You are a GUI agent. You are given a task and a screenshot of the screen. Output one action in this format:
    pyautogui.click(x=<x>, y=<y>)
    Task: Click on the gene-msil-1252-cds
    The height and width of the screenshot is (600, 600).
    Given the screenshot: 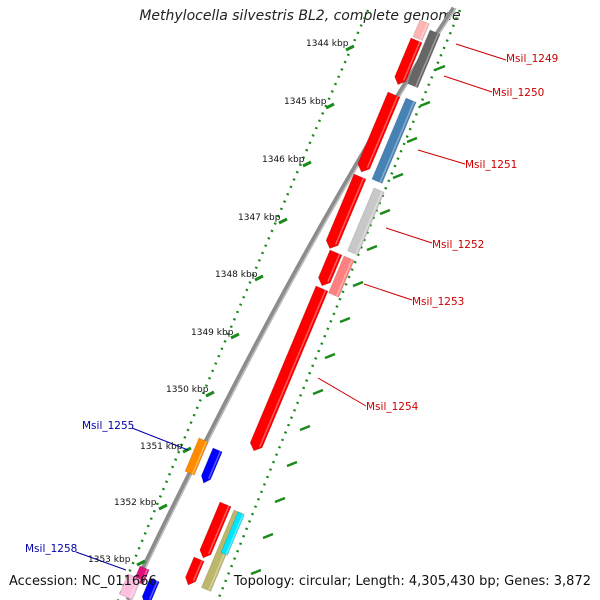 What is the action you would take?
    pyautogui.click(x=346, y=211)
    